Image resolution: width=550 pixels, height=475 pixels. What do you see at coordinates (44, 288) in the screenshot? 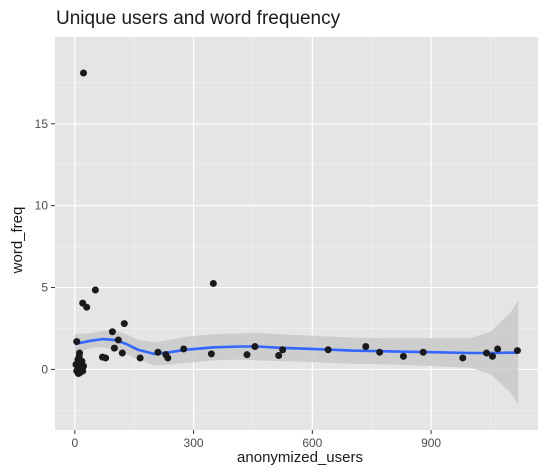
I see `y-tick-label: 5` at bounding box center [44, 288].